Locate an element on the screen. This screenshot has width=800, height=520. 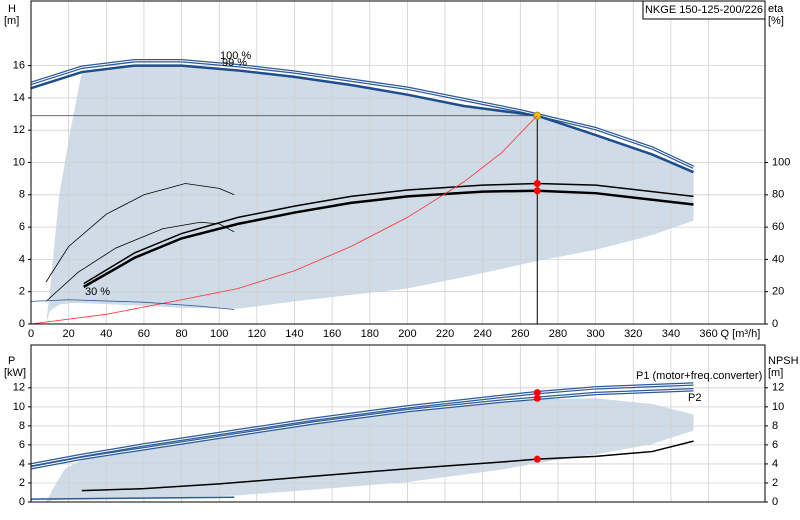
y2-axis-label: NPSH is located at coordinates (783, 361).